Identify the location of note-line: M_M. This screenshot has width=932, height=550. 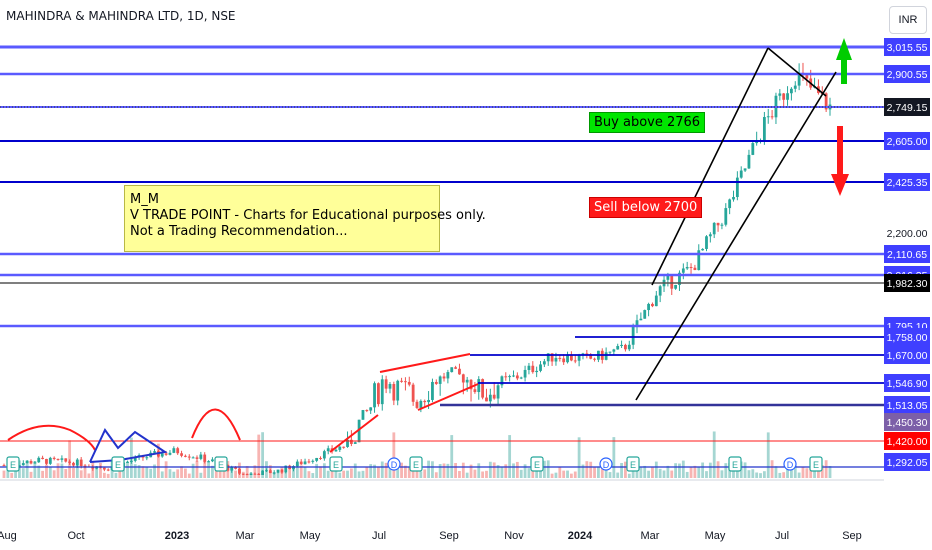
(144, 199).